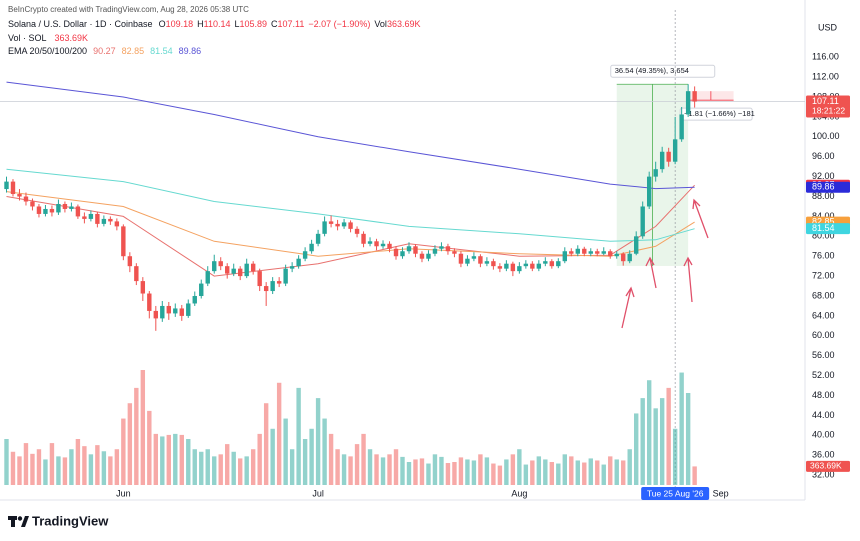 The height and width of the screenshot is (541, 860). What do you see at coordinates (70, 520) in the screenshot?
I see `brand: TradingView` at bounding box center [70, 520].